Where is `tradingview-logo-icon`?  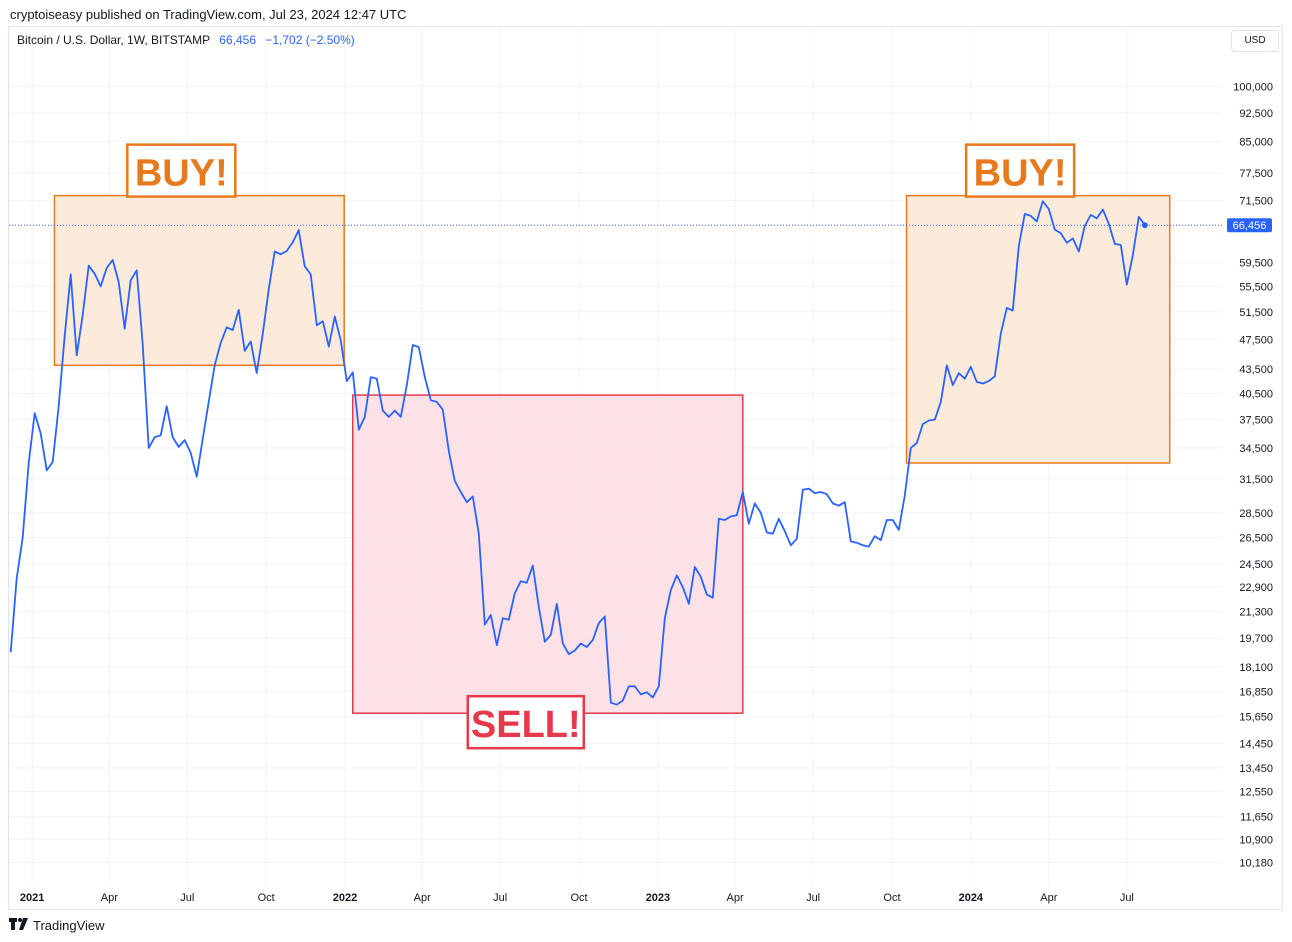
tradingview-logo-icon is located at coordinates (19, 925).